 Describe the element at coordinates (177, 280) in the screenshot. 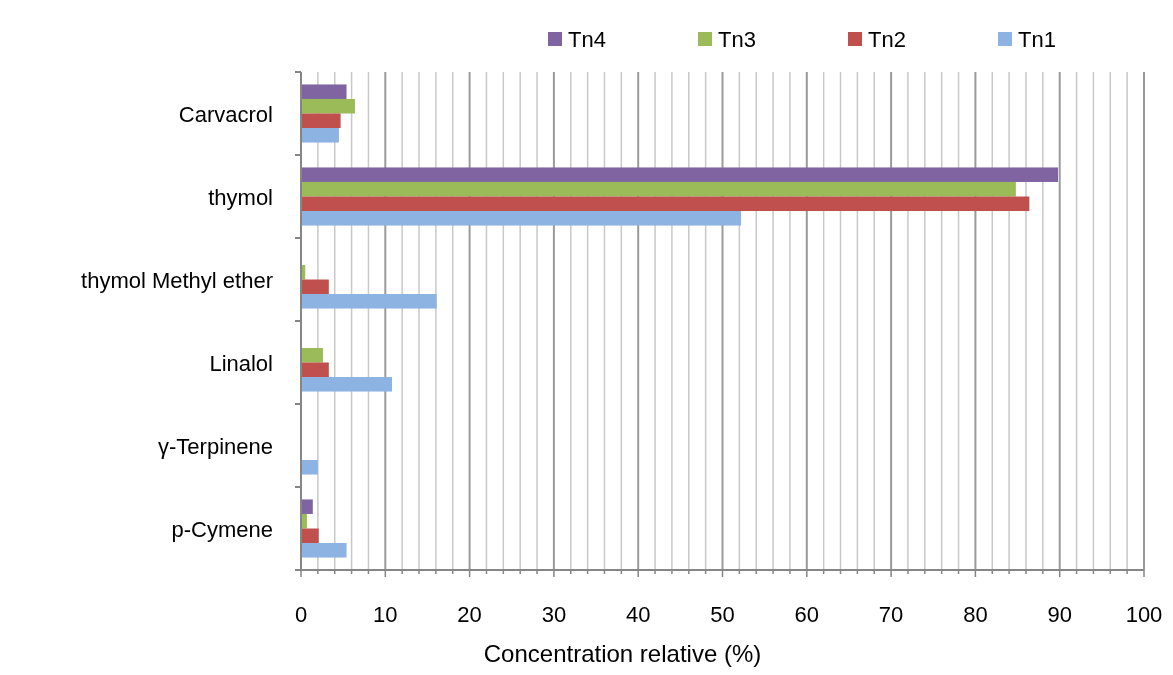

I see `y-tick-label: thymol Methyl ether` at that location.